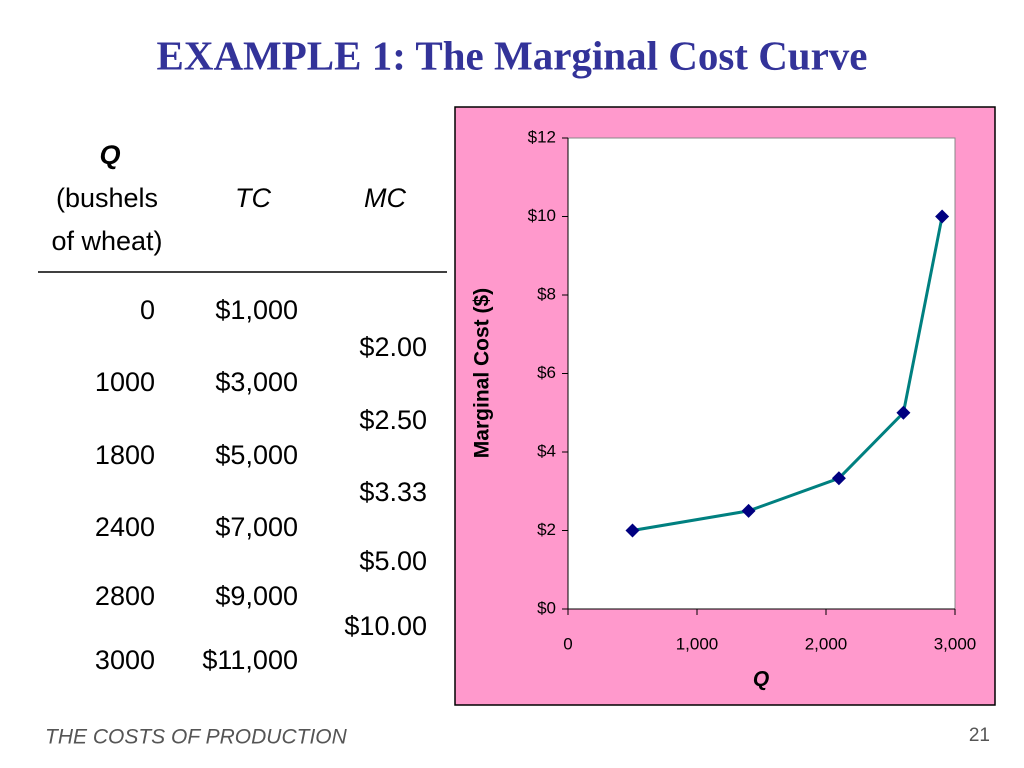 The height and width of the screenshot is (768, 1024). What do you see at coordinates (546, 450) in the screenshot?
I see `y-tick-label: $4` at bounding box center [546, 450].